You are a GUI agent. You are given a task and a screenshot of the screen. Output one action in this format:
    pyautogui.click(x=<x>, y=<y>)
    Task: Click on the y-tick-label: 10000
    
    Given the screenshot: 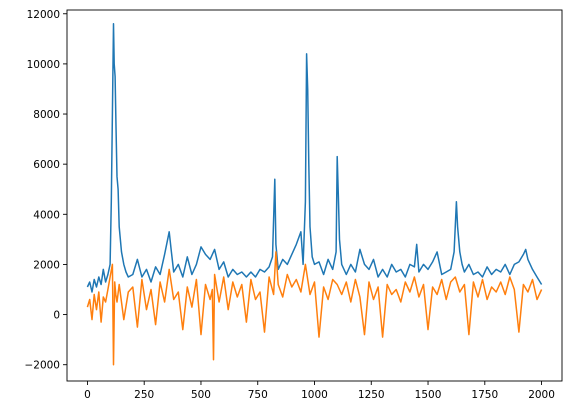 What is the action you would take?
    pyautogui.click(x=43, y=65)
    